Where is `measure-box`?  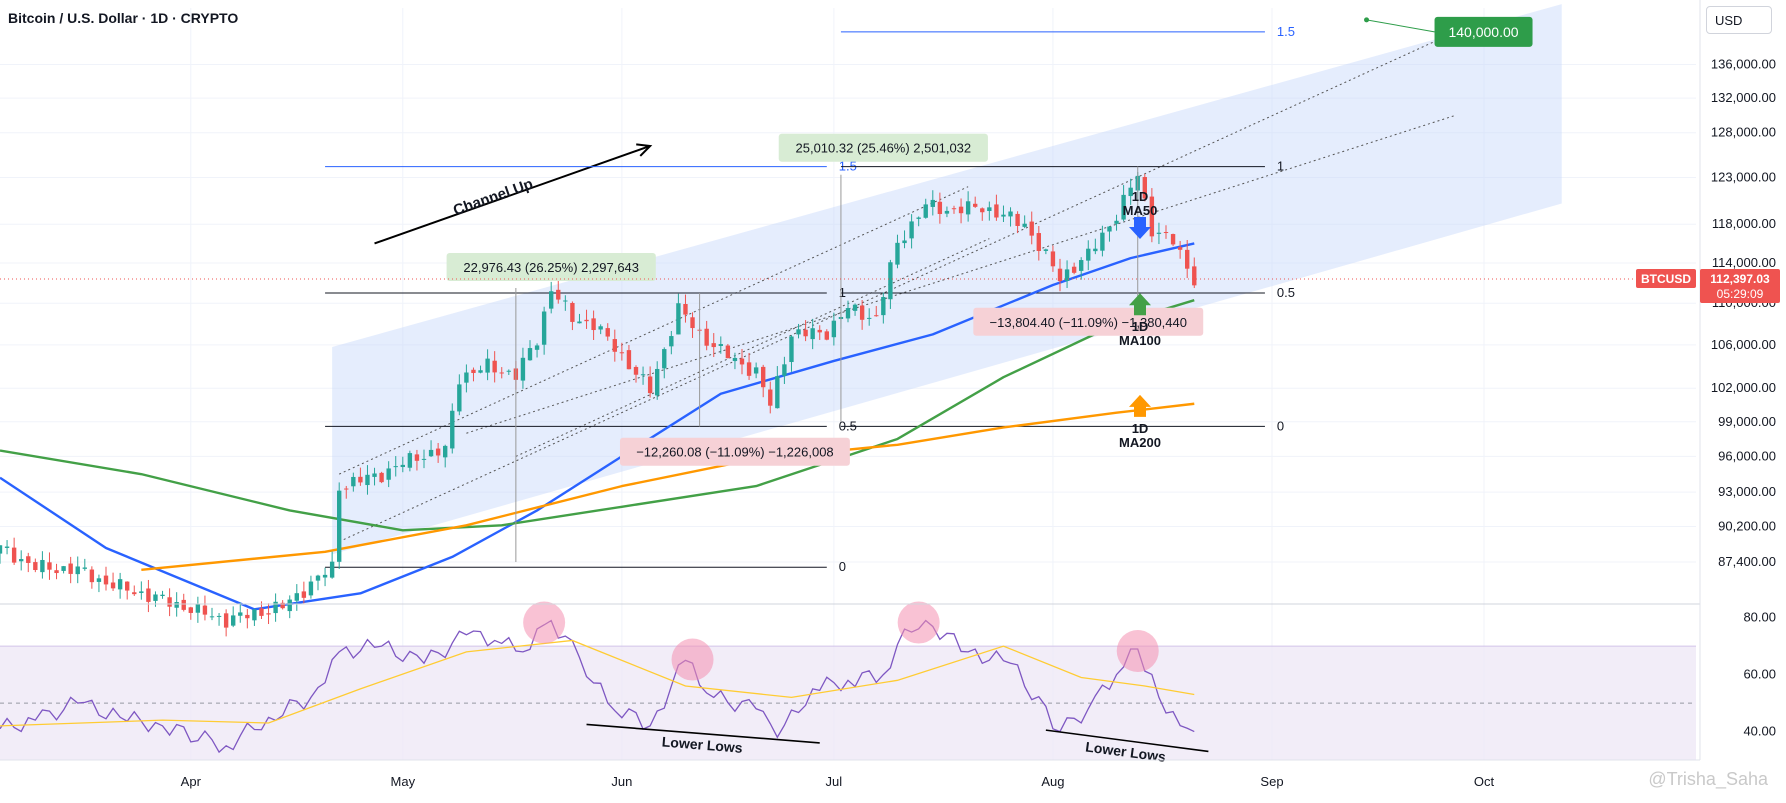
measure-box is located at coordinates (734, 451).